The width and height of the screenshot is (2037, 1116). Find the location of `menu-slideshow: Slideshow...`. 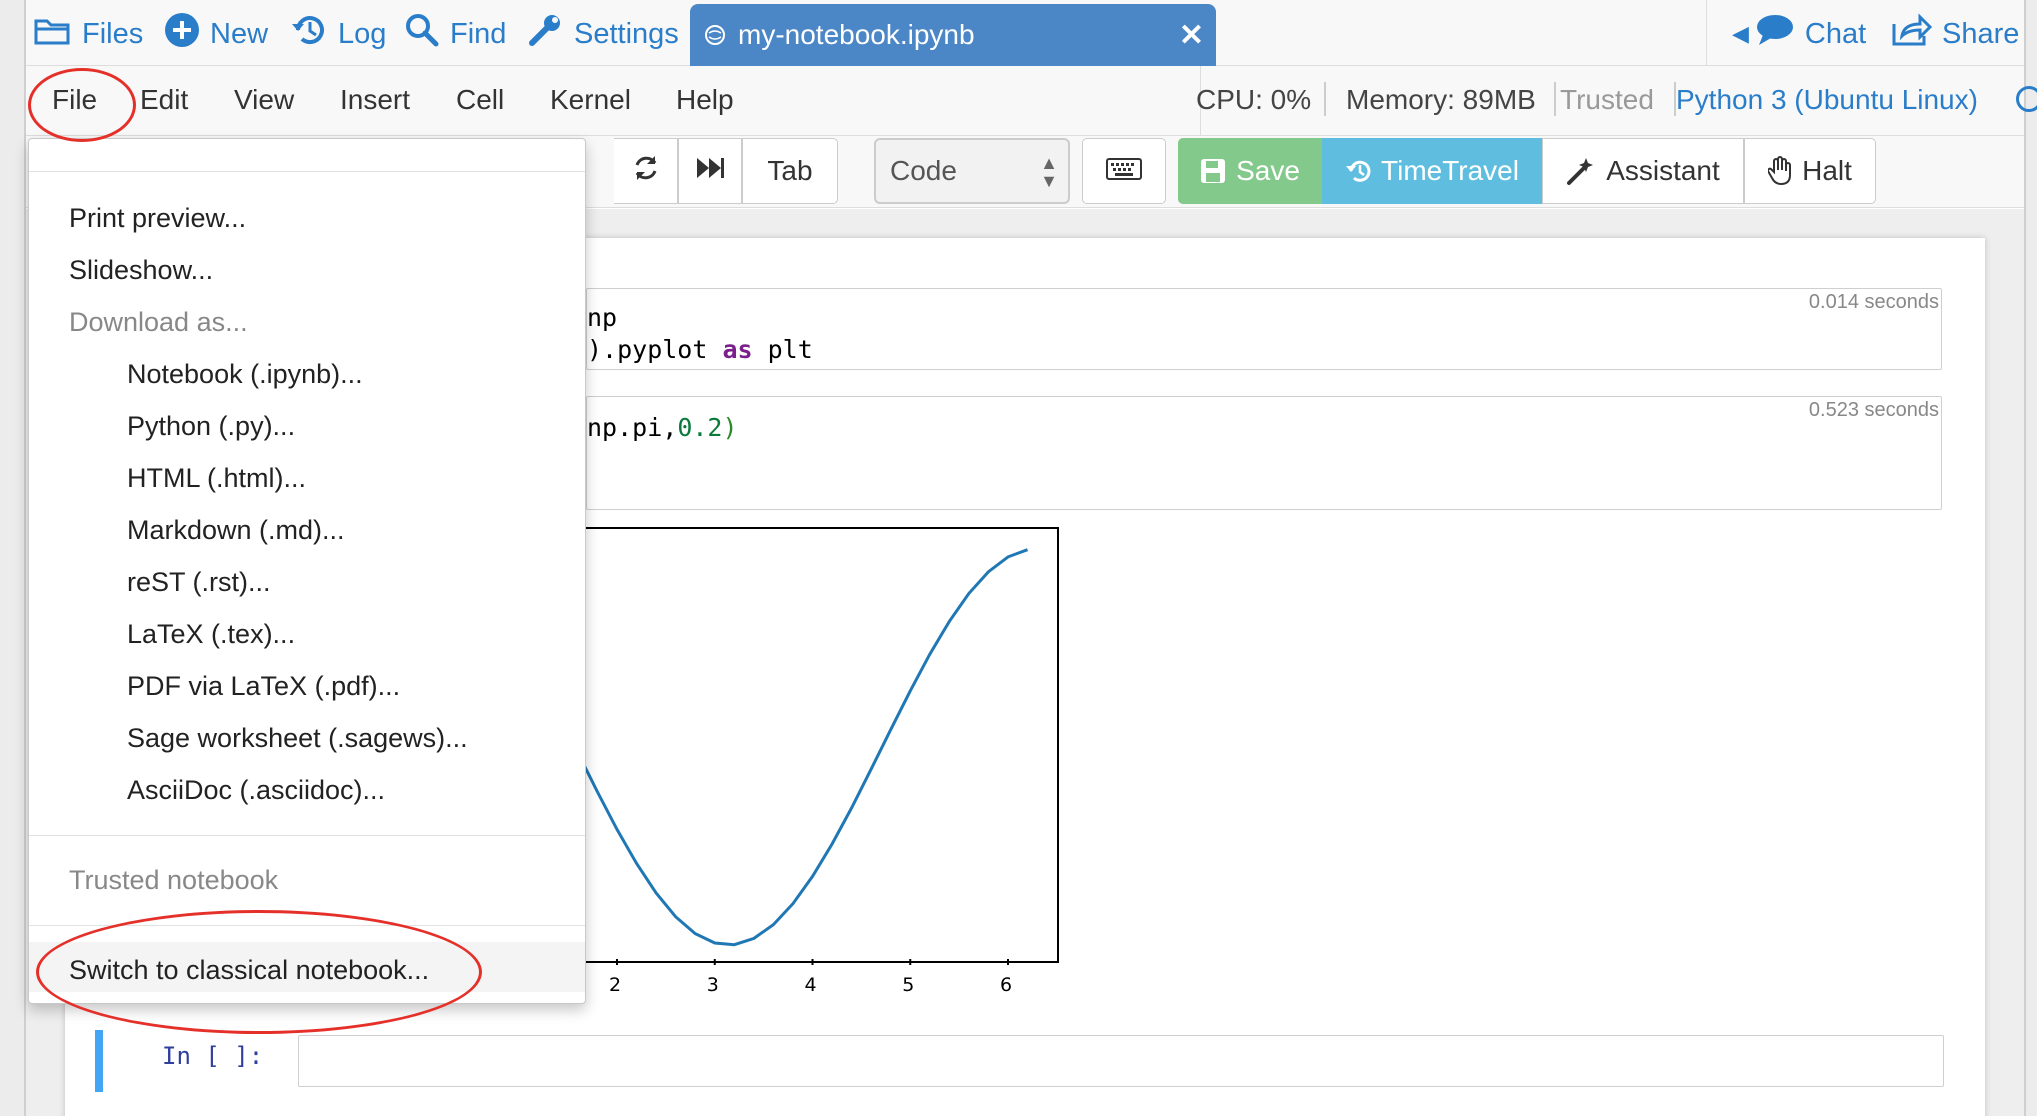

menu-slideshow: Slideshow... is located at coordinates (141, 270).